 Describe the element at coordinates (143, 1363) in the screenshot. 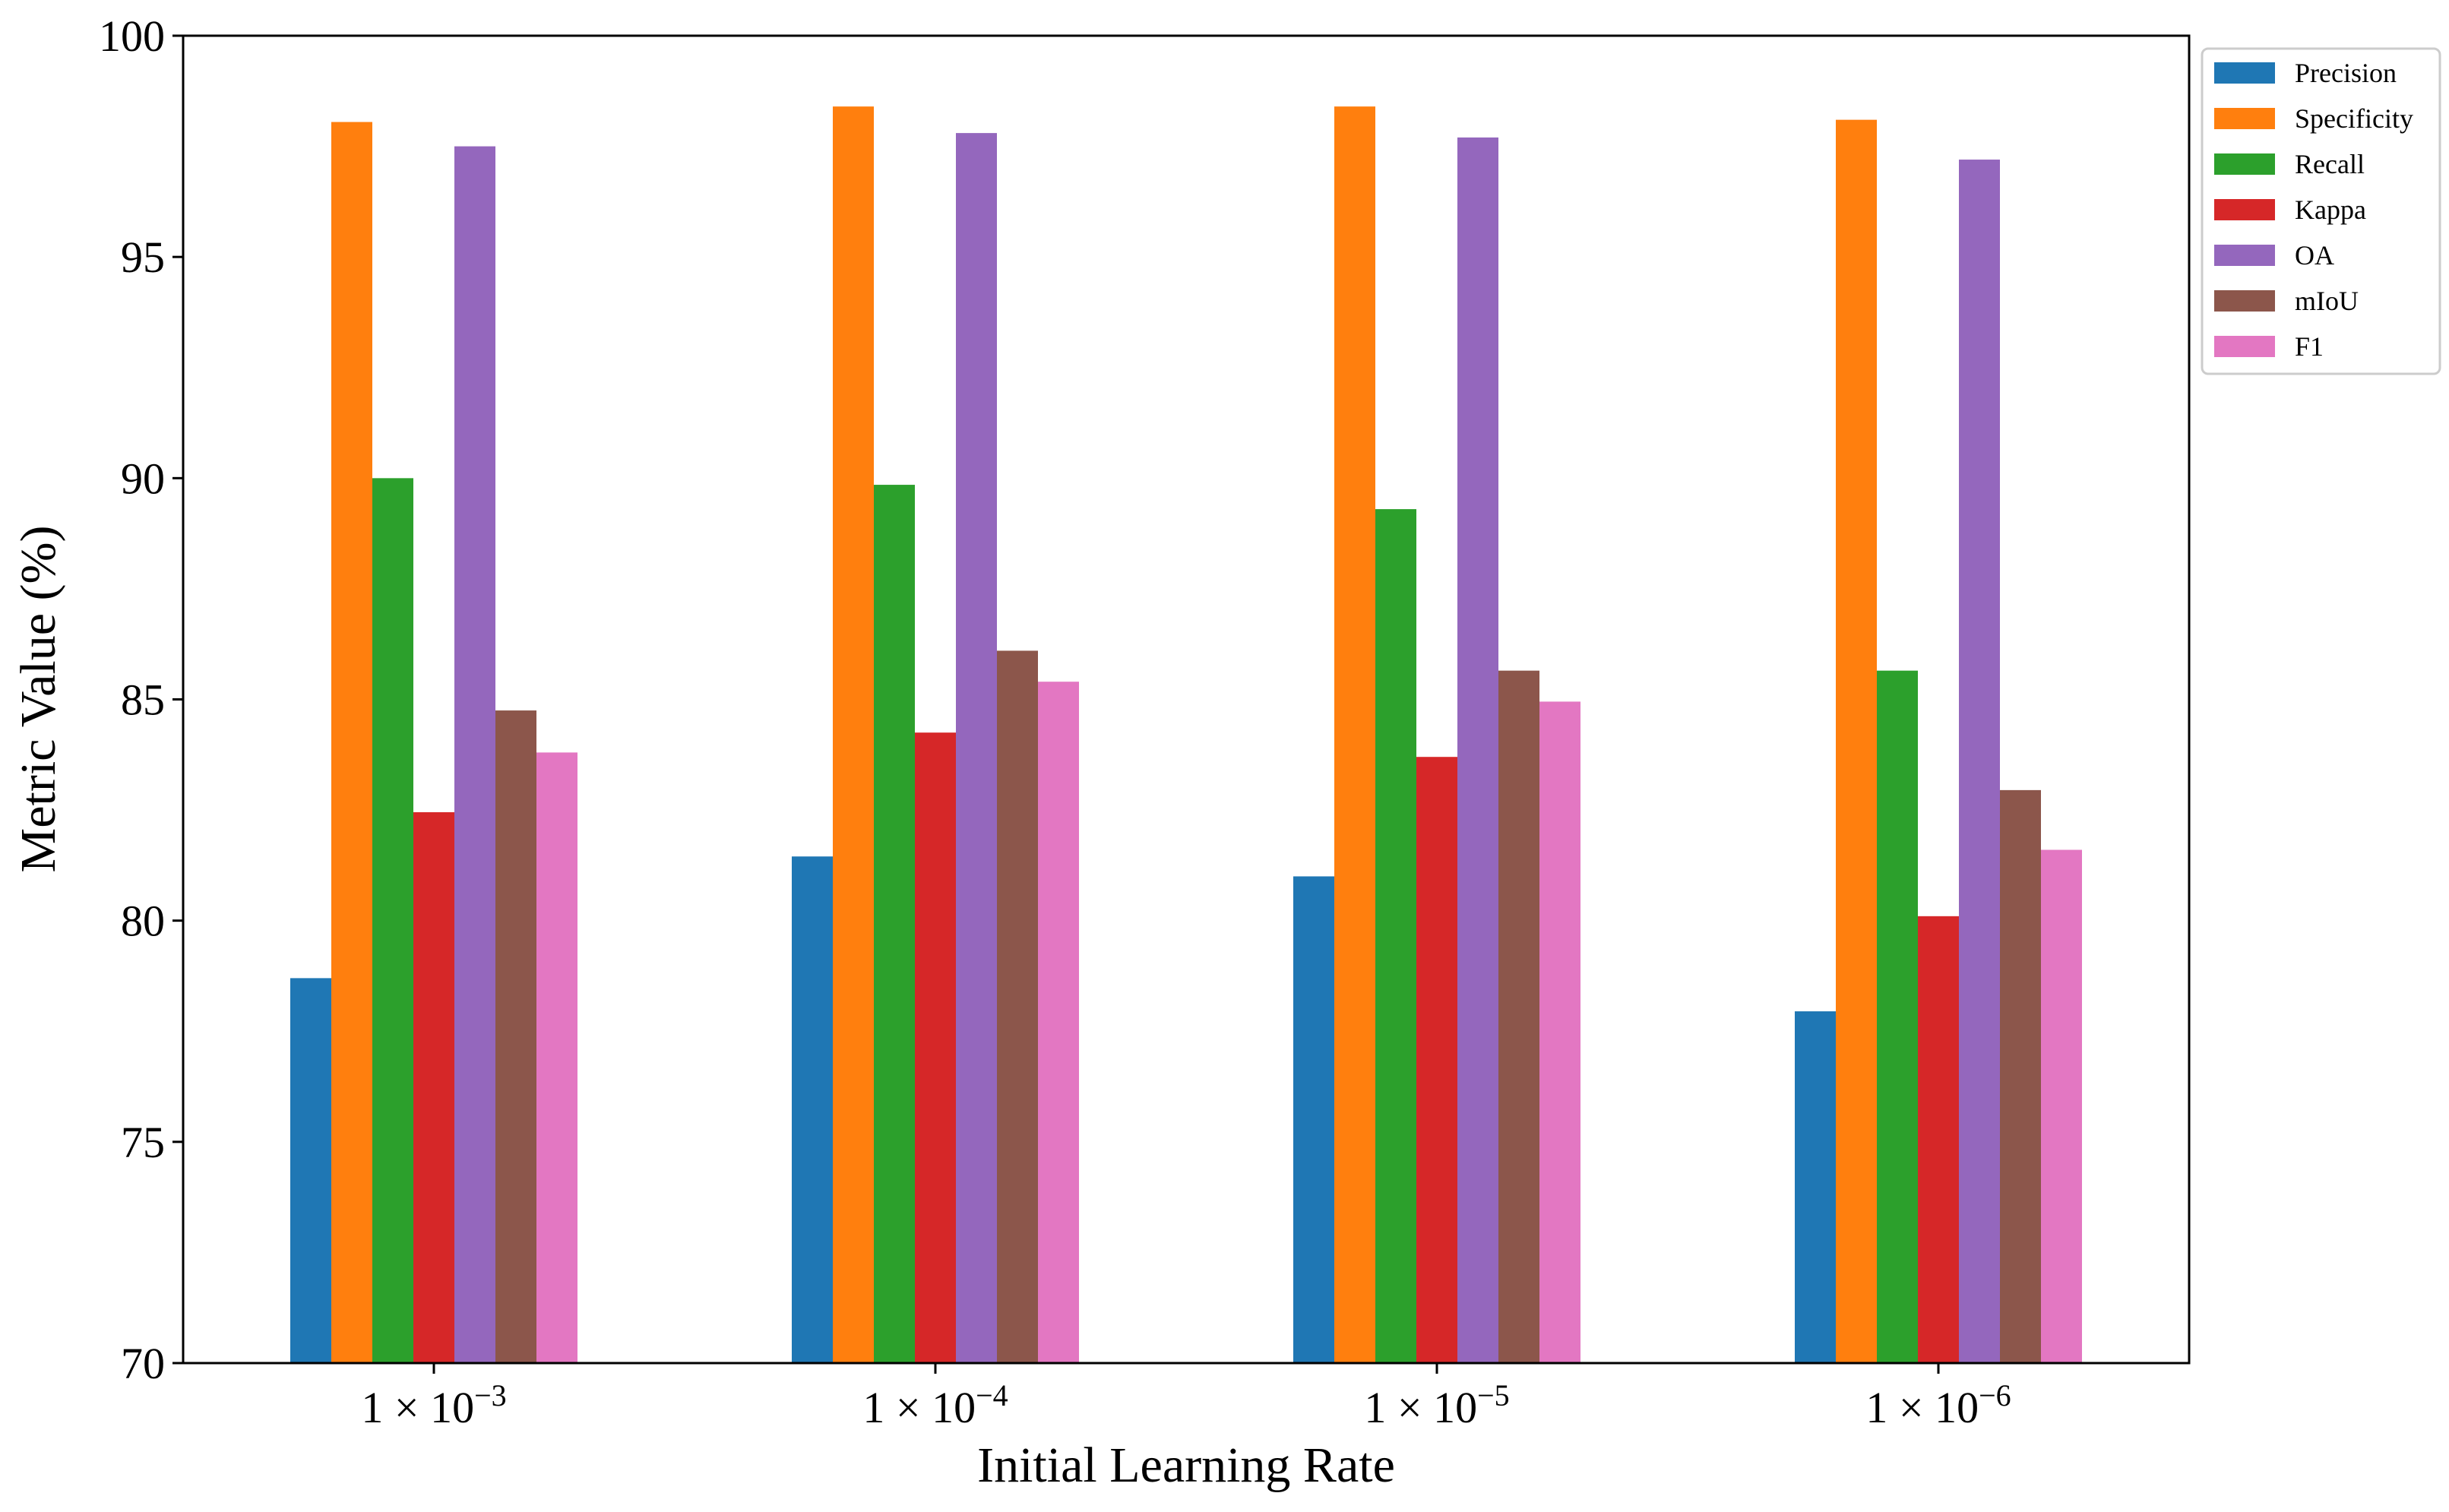

I see `y-tick-label: 70` at that location.